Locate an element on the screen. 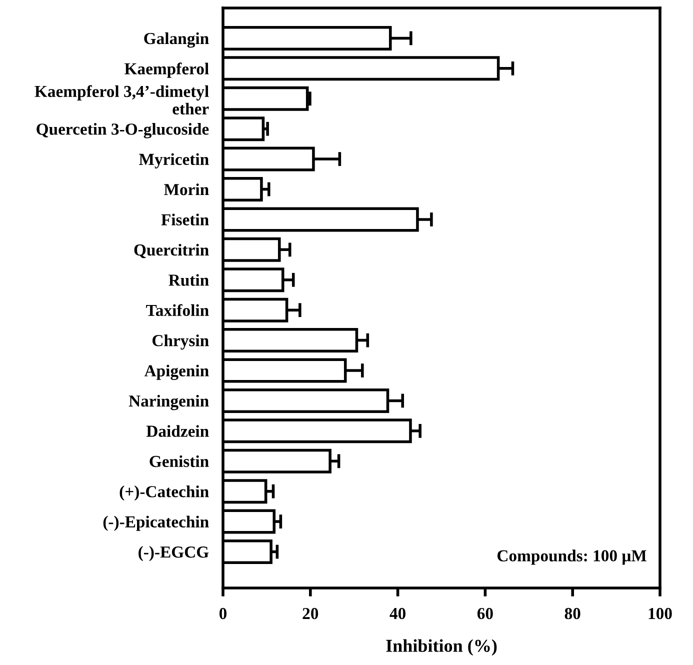  y-tick-label: Kaempferol 3,4’-dimetyl ether is located at coordinates (121, 100).